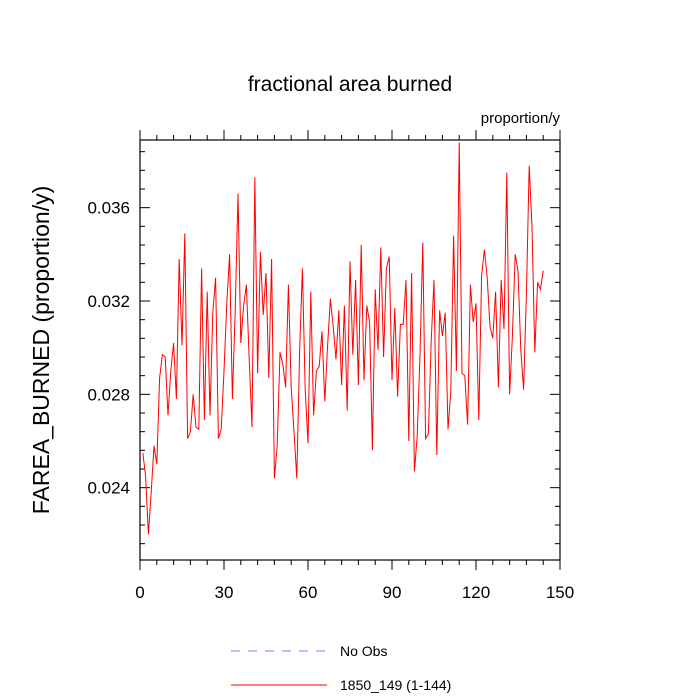 The image size is (700, 700). What do you see at coordinates (108, 488) in the screenshot?
I see `y-tick-label: 0.024` at bounding box center [108, 488].